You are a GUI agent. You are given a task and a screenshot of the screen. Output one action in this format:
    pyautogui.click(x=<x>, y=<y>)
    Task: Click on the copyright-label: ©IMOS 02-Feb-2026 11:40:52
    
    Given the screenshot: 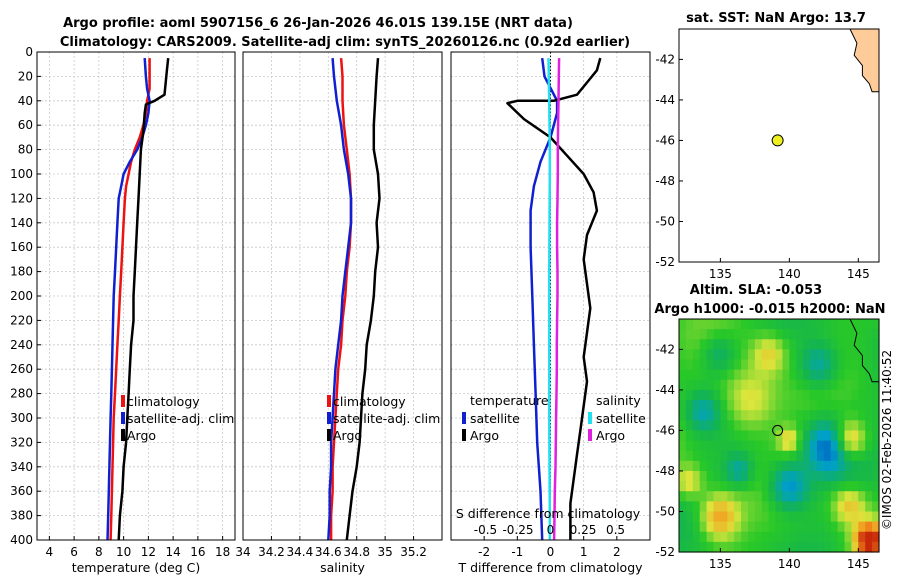 What is the action you would take?
    pyautogui.click(x=887, y=440)
    